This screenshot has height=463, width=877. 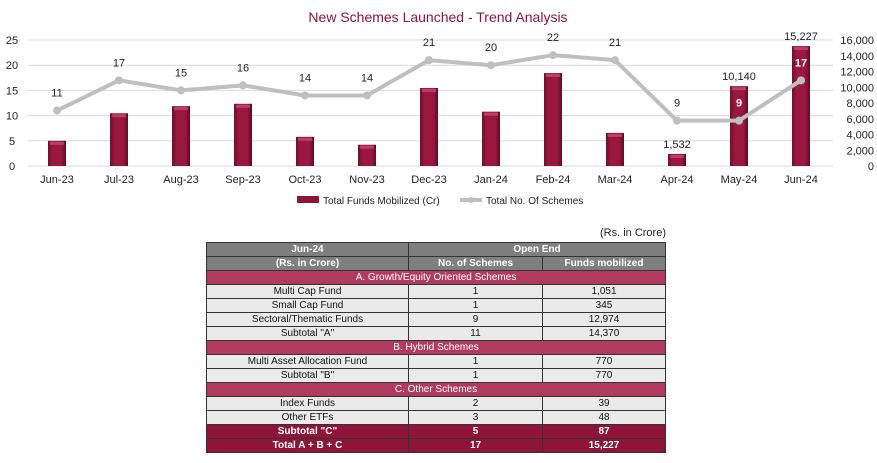 I want to click on table-row-cell: 39, so click(x=604, y=403).